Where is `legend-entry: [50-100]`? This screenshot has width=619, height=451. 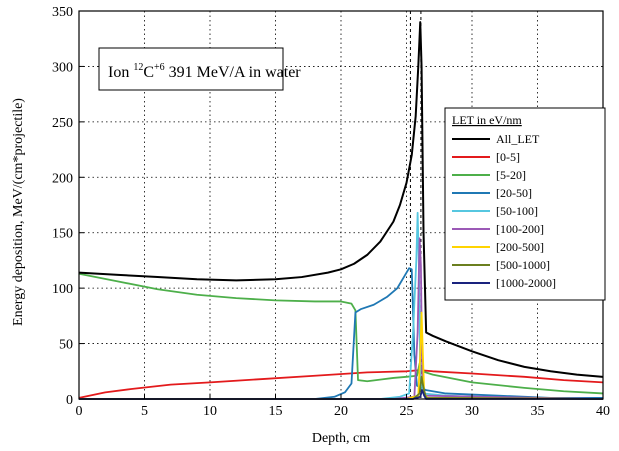 legend-entry: [50-100] is located at coordinates (517, 211).